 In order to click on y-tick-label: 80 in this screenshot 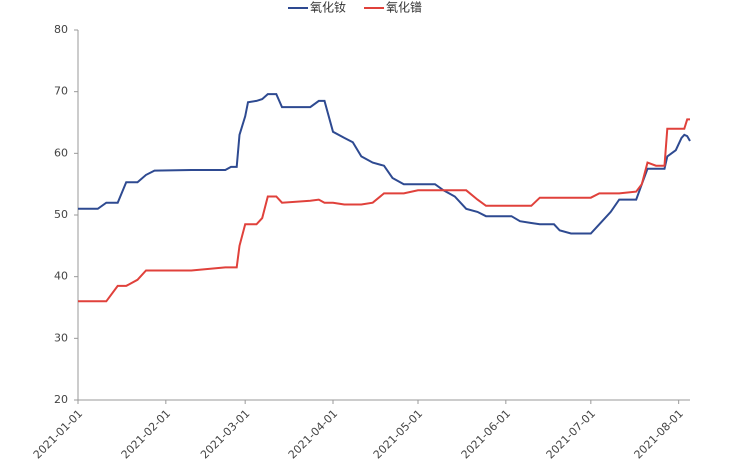, I will do `click(61, 29)`.